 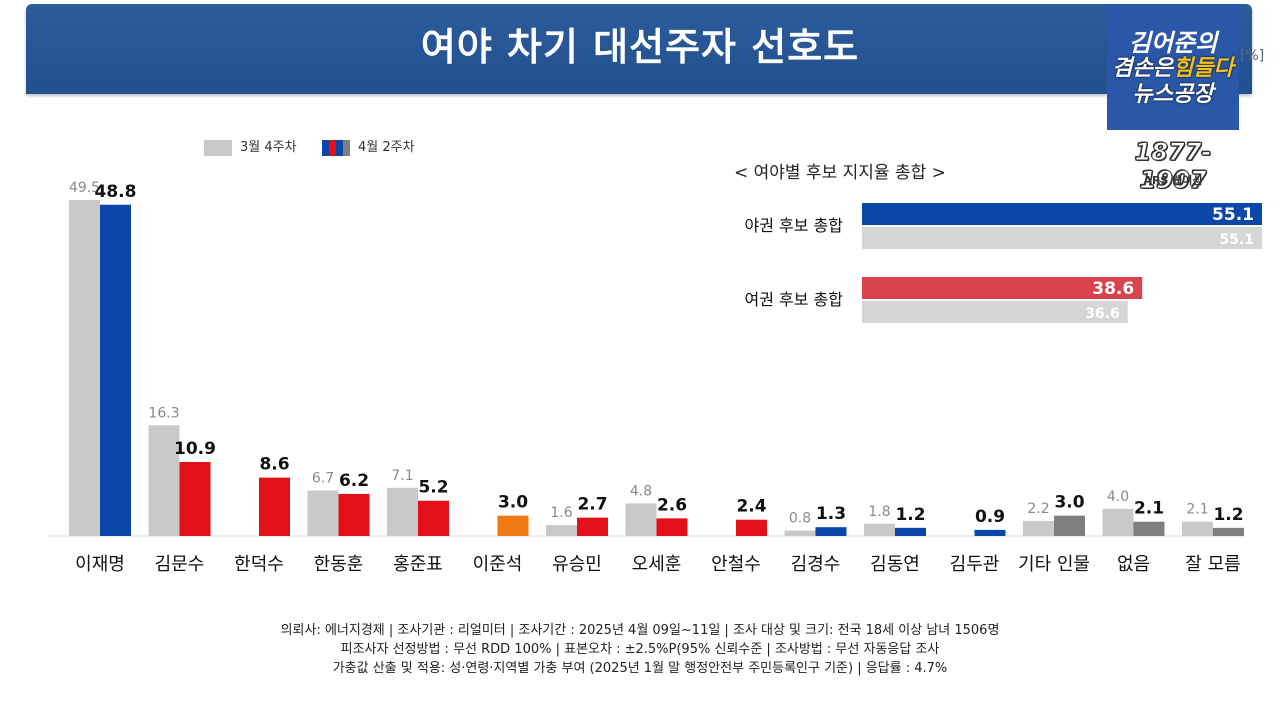 What do you see at coordinates (794, 299) in the screenshot?
I see `inset-category-1: 여권 후보 총합` at bounding box center [794, 299].